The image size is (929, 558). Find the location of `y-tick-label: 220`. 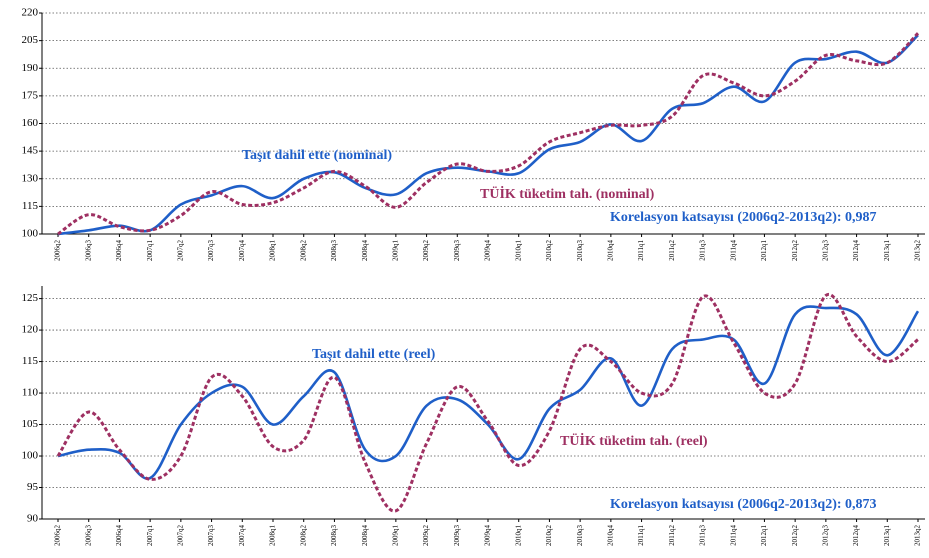

y-tick-label: 220 is located at coordinates (30, 13).